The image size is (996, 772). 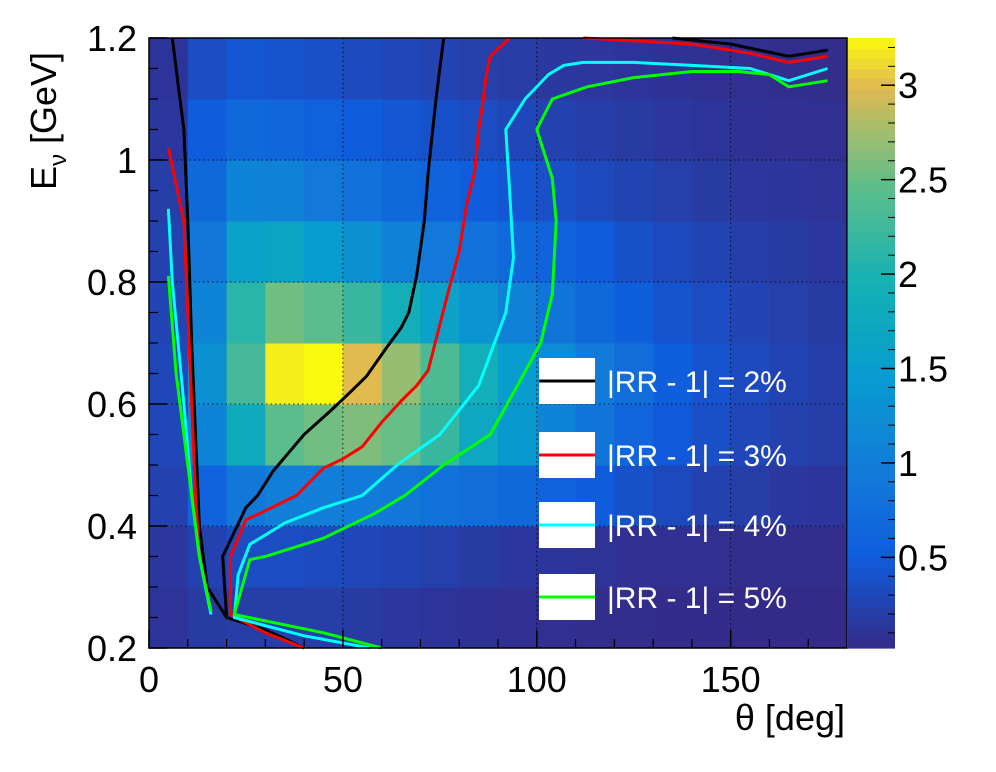 I want to click on colorbar-tick-label: 2, so click(x=908, y=274).